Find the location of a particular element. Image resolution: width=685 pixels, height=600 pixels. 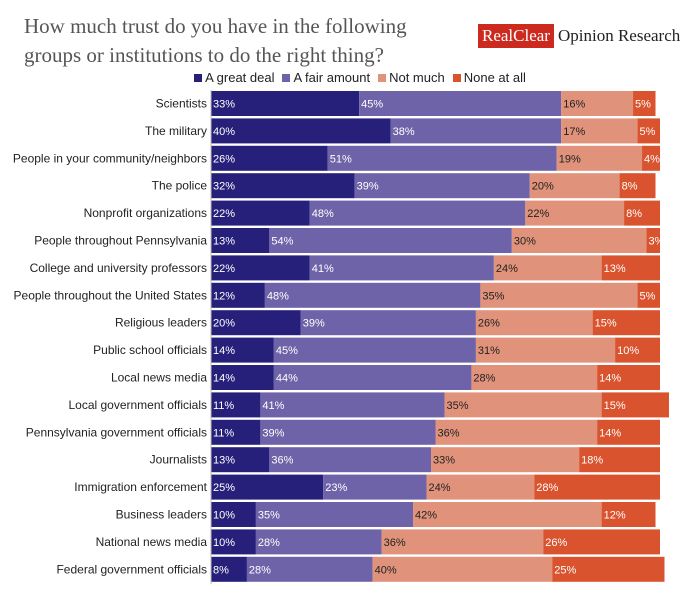

bar-the-military-not-much is located at coordinates (599, 131).